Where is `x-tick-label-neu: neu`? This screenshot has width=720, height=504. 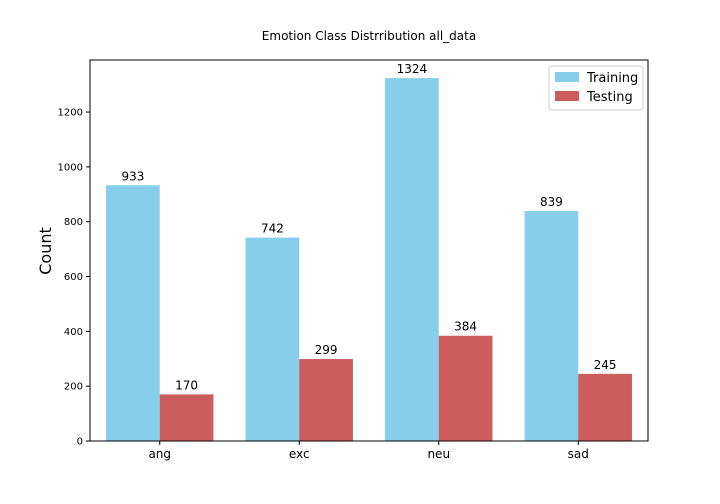 x-tick-label-neu: neu is located at coordinates (438, 454).